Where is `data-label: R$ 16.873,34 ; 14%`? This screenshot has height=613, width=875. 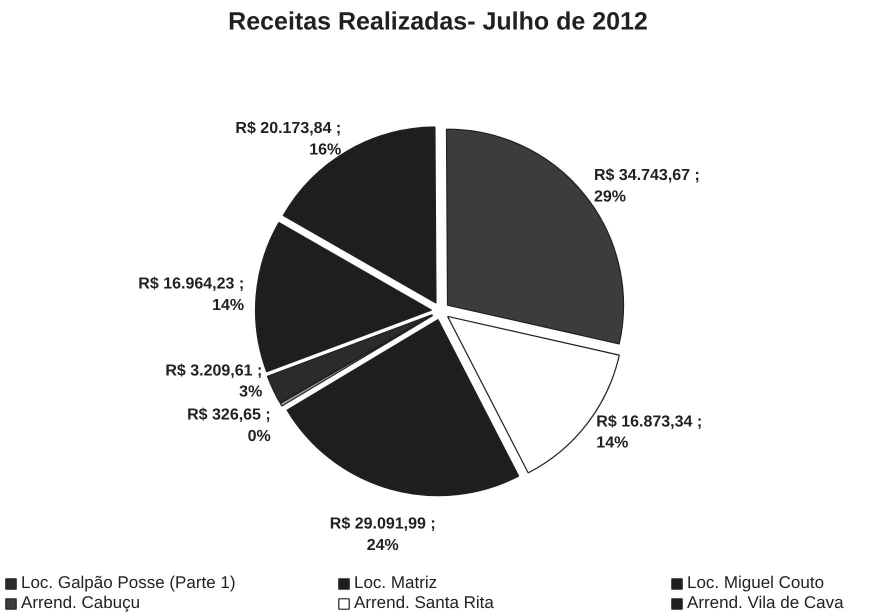 data-label: R$ 16.873,34 ; 14% is located at coordinates (649, 432).